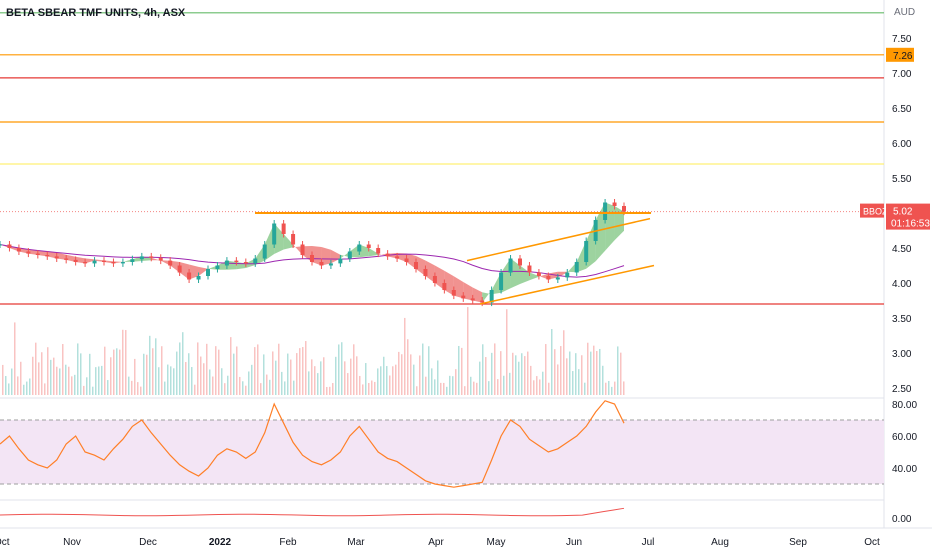  I want to click on chart-title: BETA SBEAR TMF UNITS, 4h, ASX, so click(96, 13).